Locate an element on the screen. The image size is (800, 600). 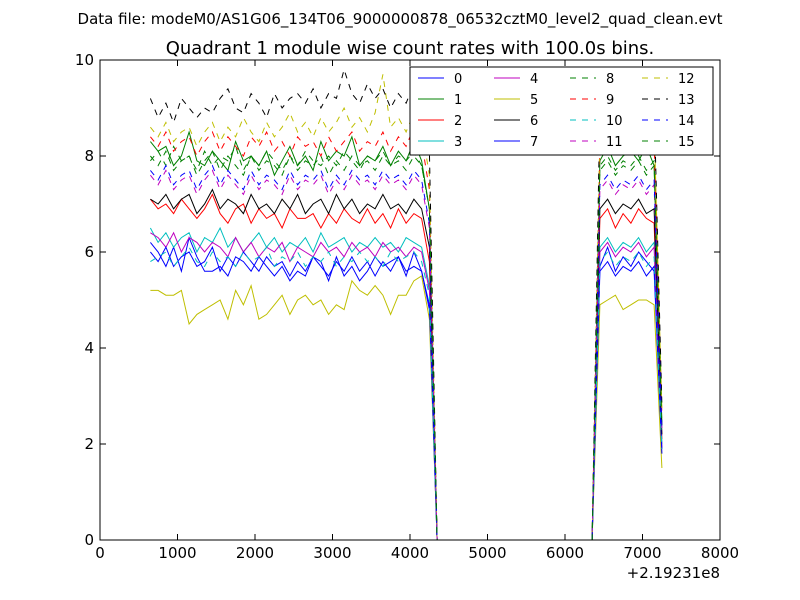
x-tick-label: 3000 is located at coordinates (332, 553).